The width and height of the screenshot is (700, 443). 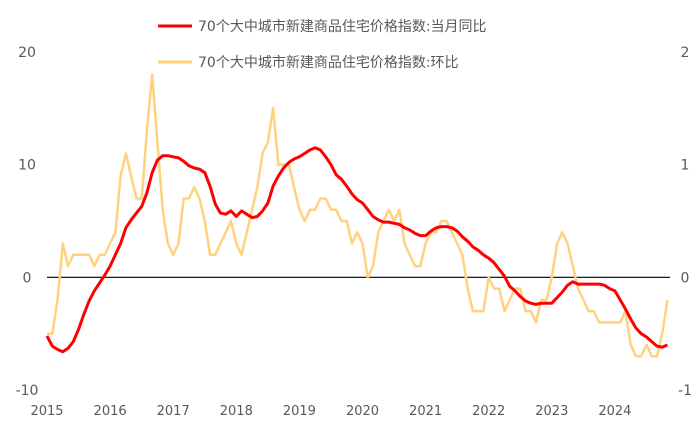 What do you see at coordinates (551, 411) in the screenshot?
I see `x-tick-label: 2023` at bounding box center [551, 411].